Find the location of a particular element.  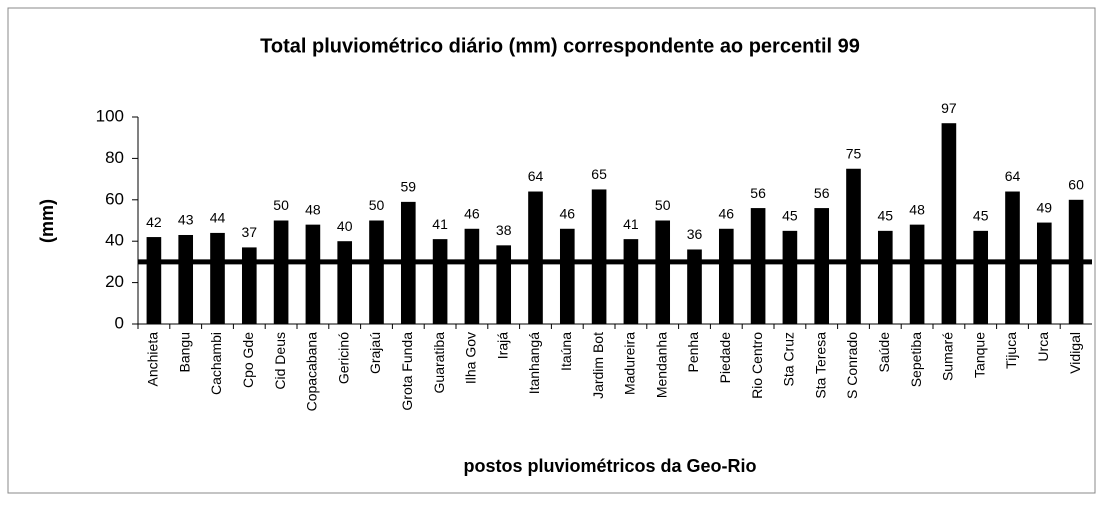

data-label: 42 is located at coordinates (154, 222).